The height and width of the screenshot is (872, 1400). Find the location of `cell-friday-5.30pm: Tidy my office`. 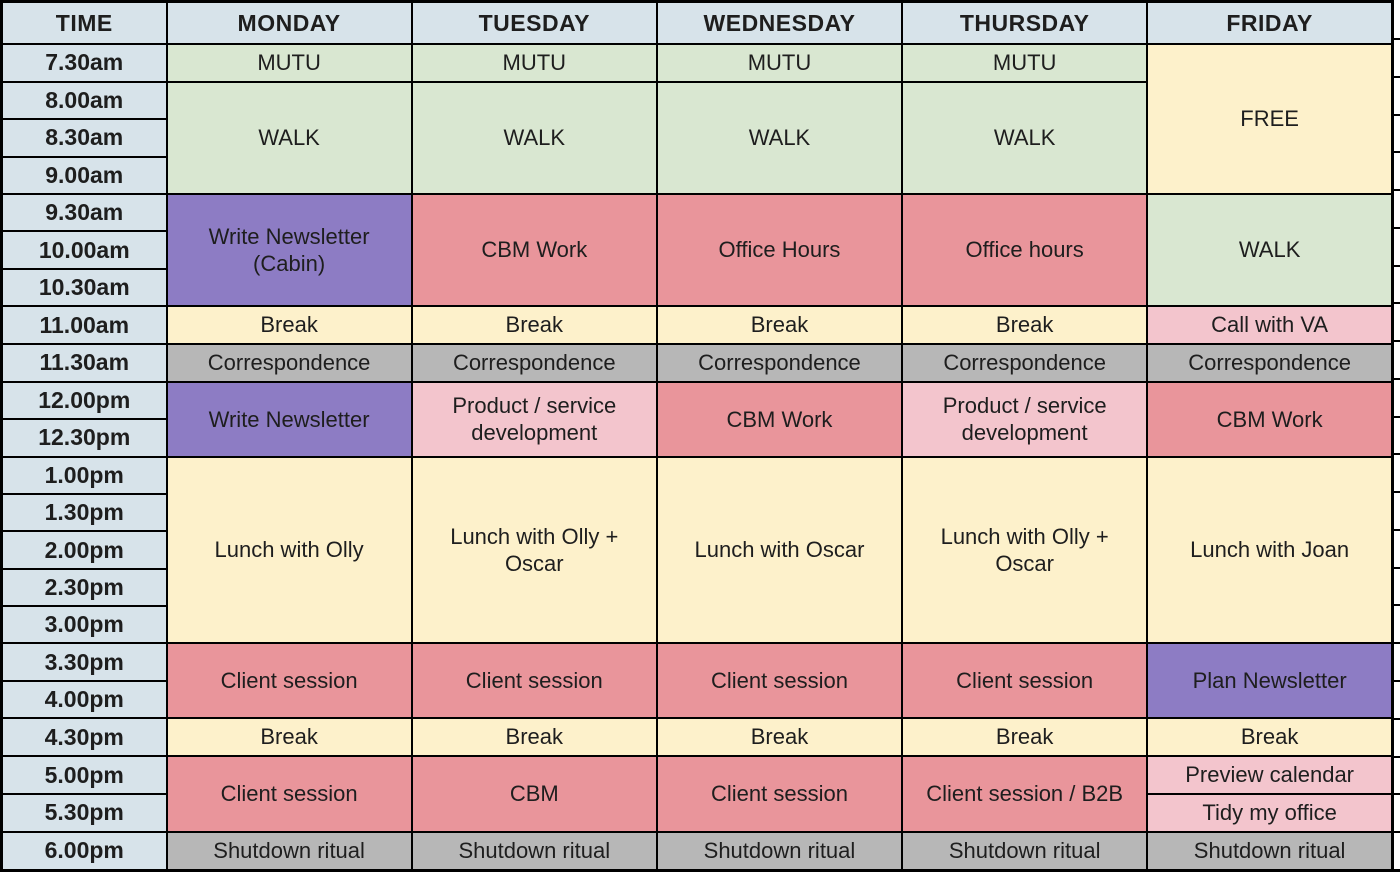

cell-friday-5.30pm: Tidy my office is located at coordinates (1270, 813).